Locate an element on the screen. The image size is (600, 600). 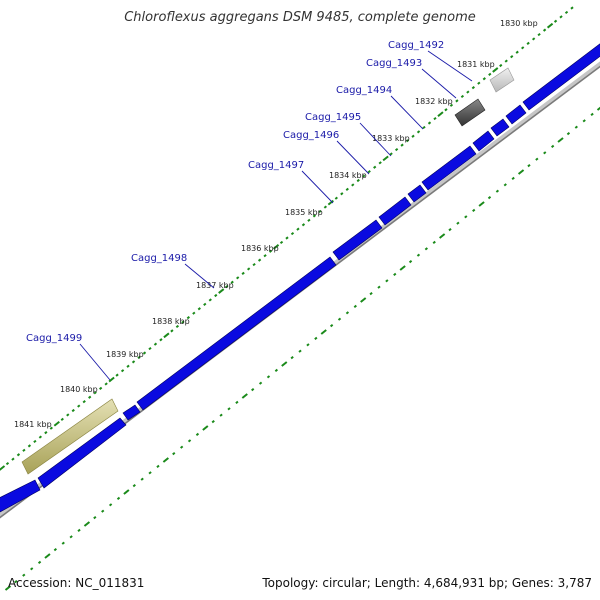
feature-light is located at coordinates (502, 80).